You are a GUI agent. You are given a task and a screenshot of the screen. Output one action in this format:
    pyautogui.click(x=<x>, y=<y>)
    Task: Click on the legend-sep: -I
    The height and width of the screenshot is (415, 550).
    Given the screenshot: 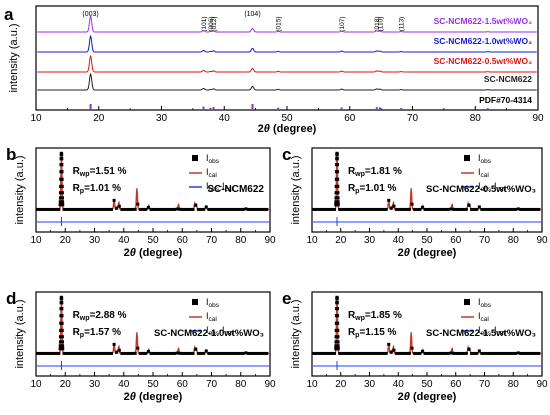 What is the action you would take?
    pyautogui.click(x=494, y=186)
    